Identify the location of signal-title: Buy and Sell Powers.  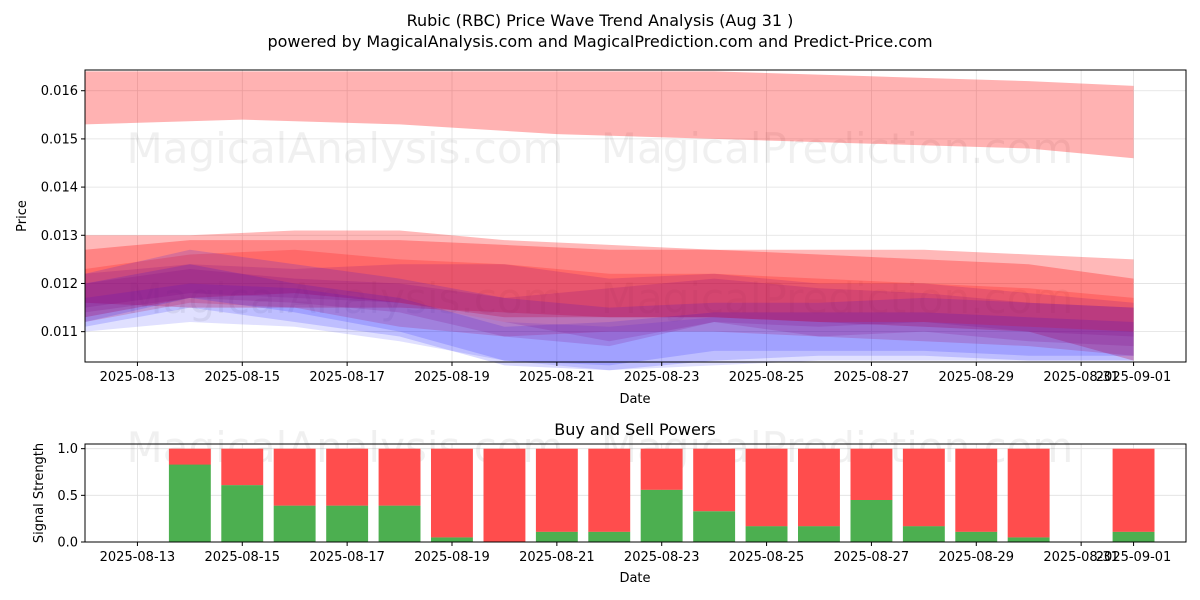
(635, 429).